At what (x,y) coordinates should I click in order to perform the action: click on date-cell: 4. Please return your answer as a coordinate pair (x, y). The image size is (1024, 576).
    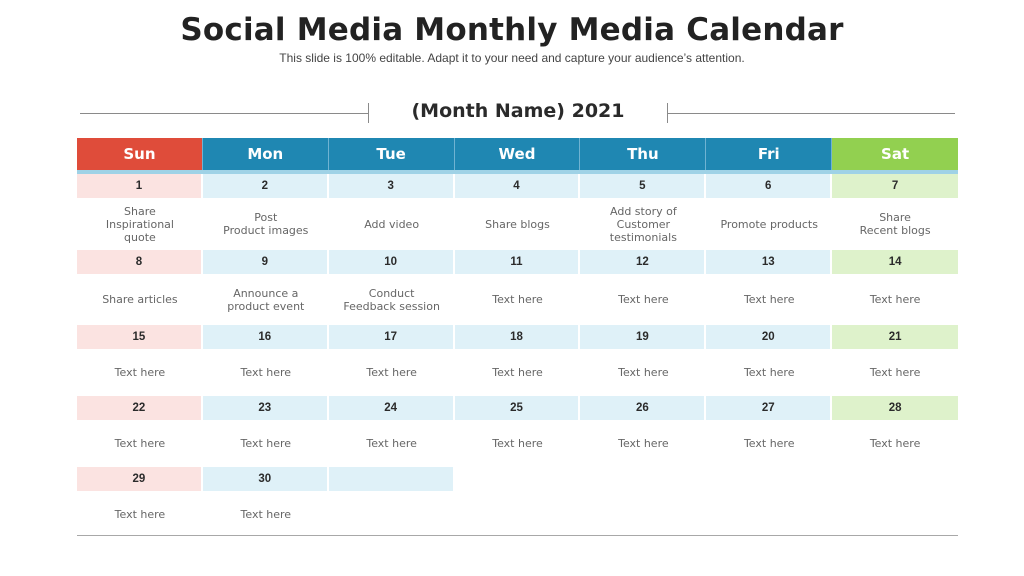
    Looking at the image, I should click on (517, 186).